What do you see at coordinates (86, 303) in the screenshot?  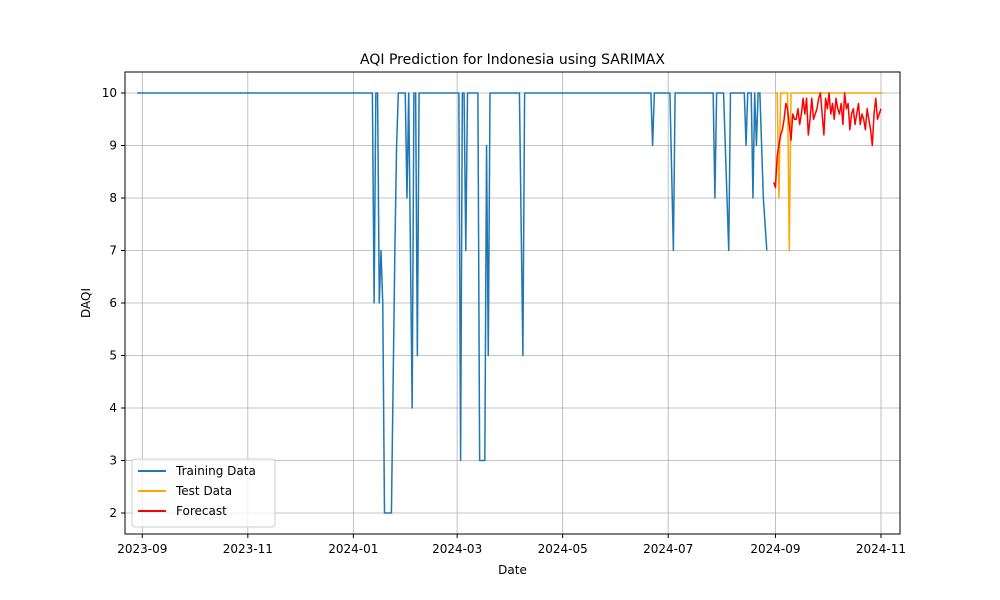 I see `y-axis-label: DAQI` at bounding box center [86, 303].